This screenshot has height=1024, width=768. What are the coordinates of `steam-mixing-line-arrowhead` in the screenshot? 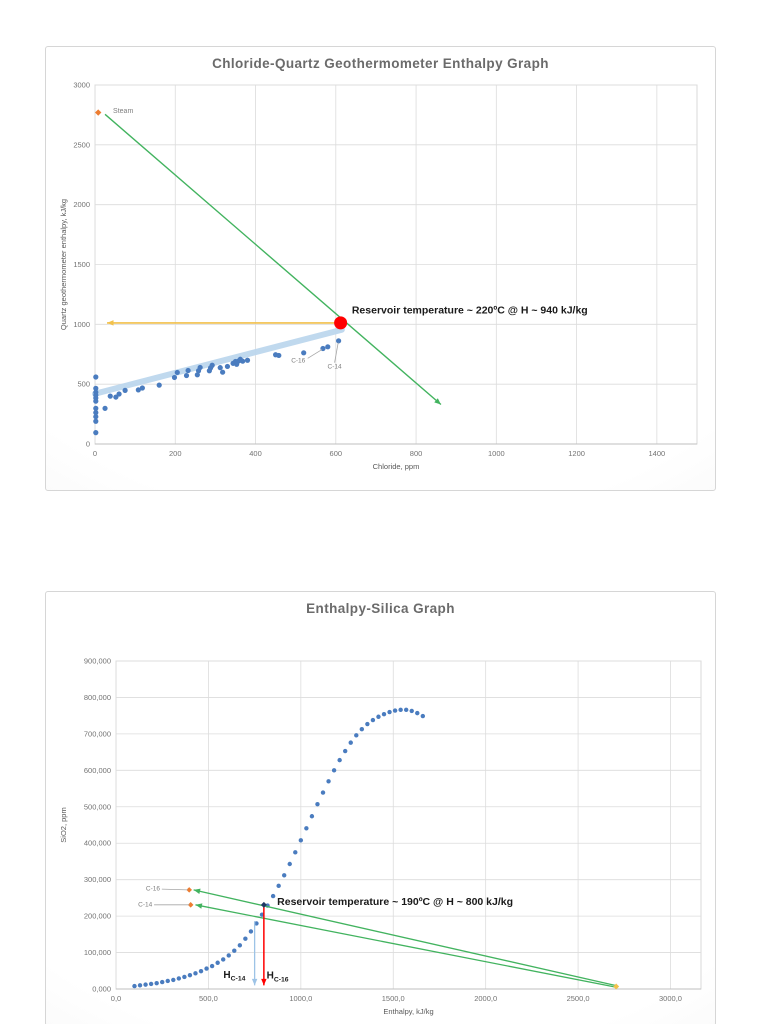 It's located at (437, 401).